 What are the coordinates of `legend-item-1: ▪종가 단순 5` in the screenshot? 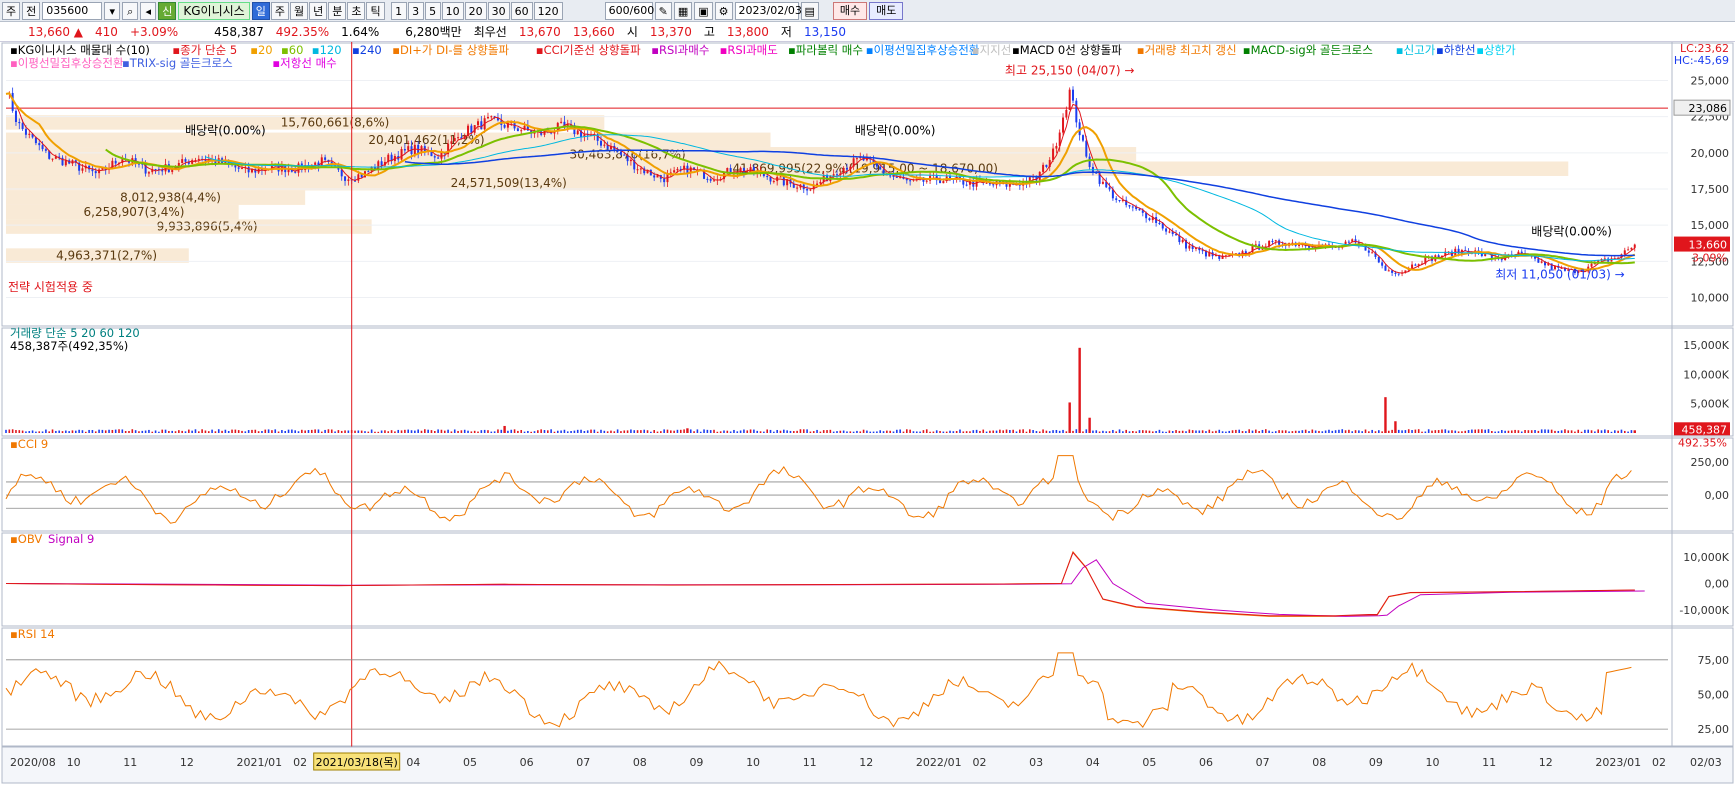 It's located at (204, 50).